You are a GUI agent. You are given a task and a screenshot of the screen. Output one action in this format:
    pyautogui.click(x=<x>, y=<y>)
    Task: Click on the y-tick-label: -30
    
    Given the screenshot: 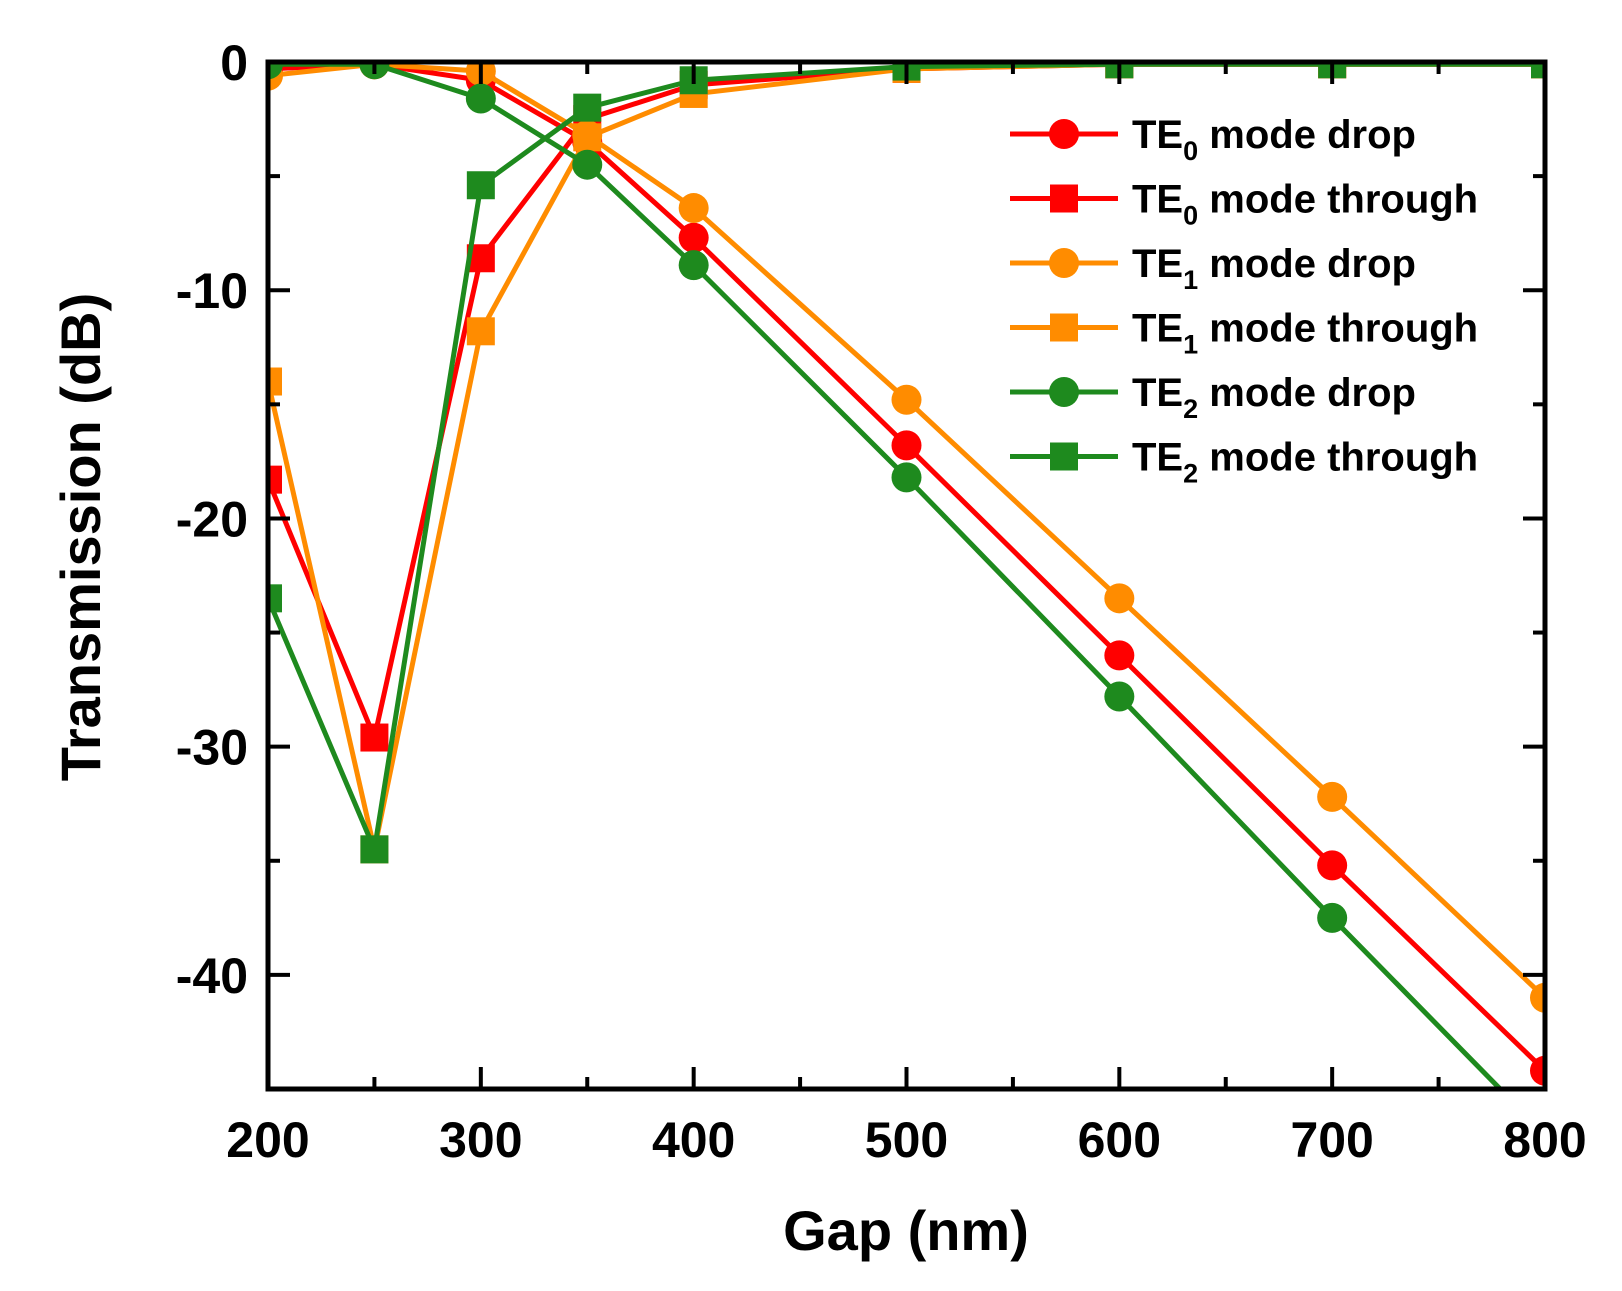 What is the action you would take?
    pyautogui.click(x=212, y=748)
    